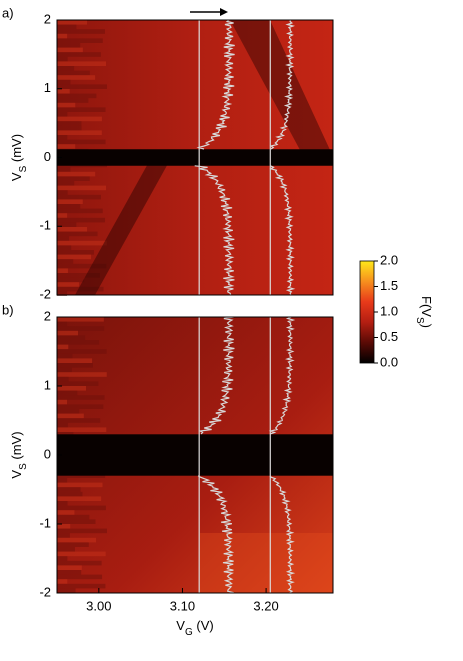 Image resolution: width=463 pixels, height=661 pixels. Describe the element at coordinates (16, 176) in the screenshot. I see `y-axis-label-part: V` at that location.